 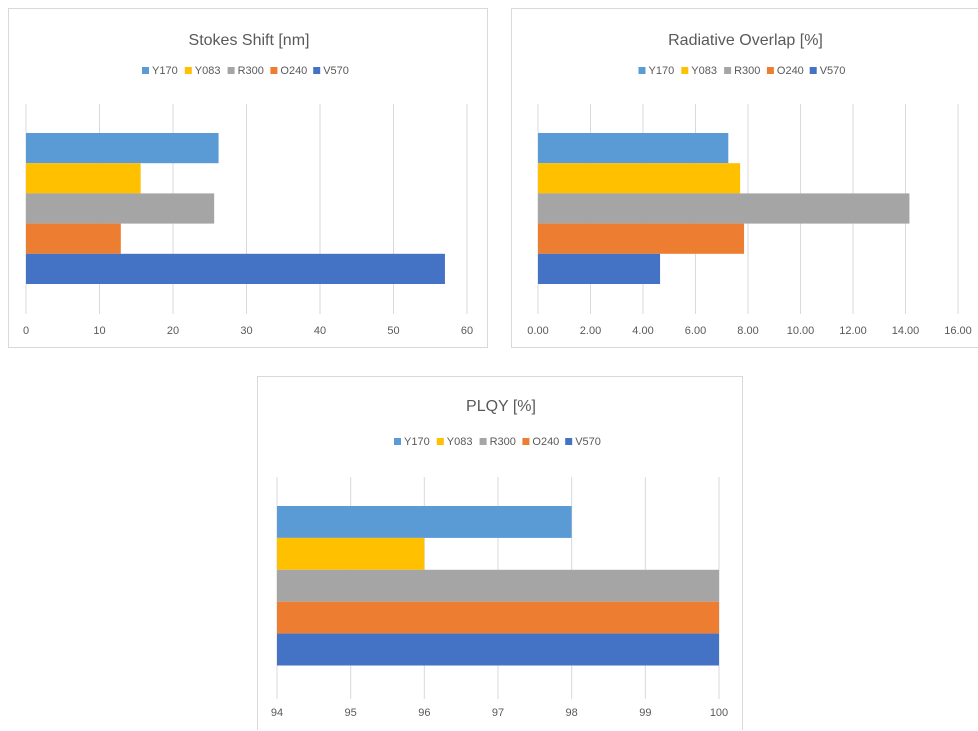 What do you see at coordinates (642, 331) in the screenshot?
I see `x-tick-label: 4.00` at bounding box center [642, 331].